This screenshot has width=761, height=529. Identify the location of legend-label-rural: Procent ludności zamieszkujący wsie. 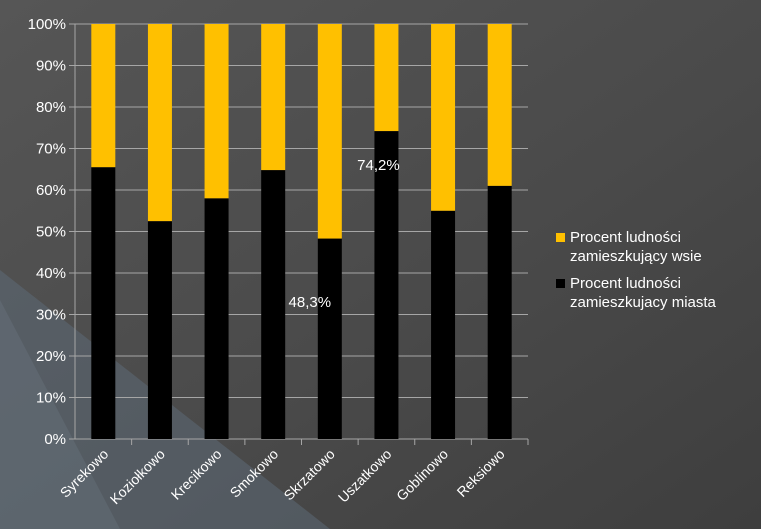
(636, 247).